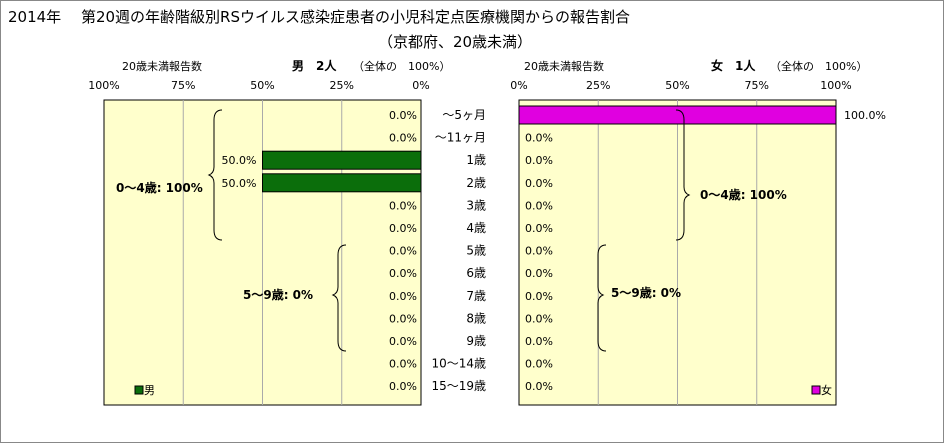 The height and width of the screenshot is (443, 944). Describe the element at coordinates (476, 183) in the screenshot. I see `category-label: 2歳` at that location.